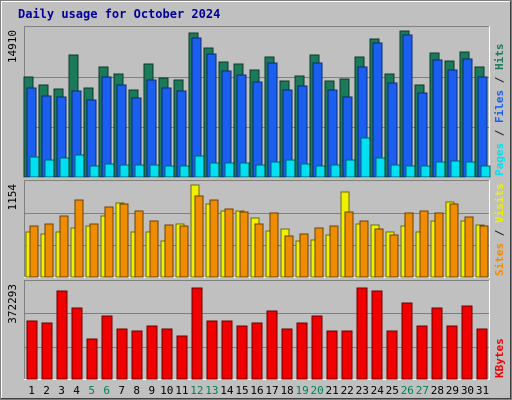 This screenshot has height=400, width=512. I want to click on x-tick-label: 25, so click(392, 390).